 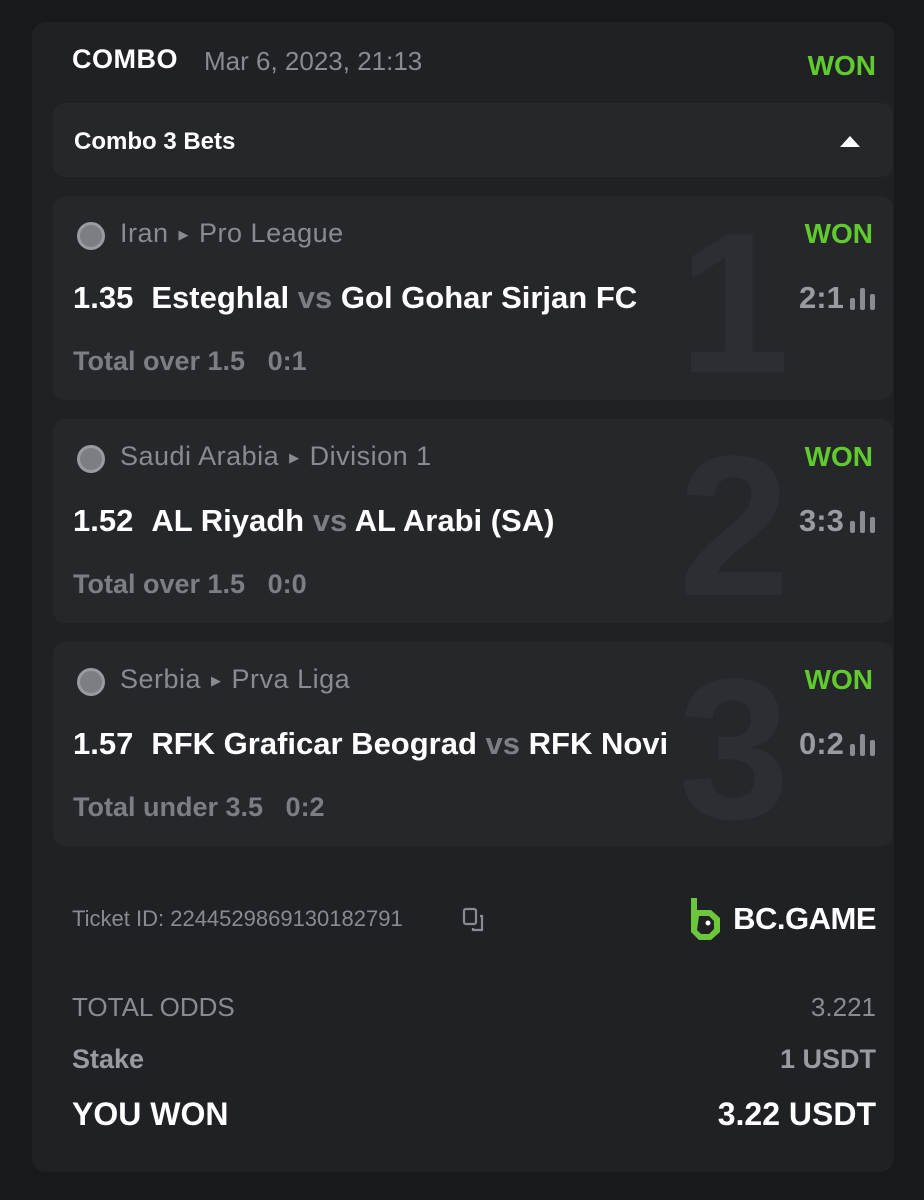 I want to click on ticket-id-value: 2244529869130182791, so click(x=286, y=918).